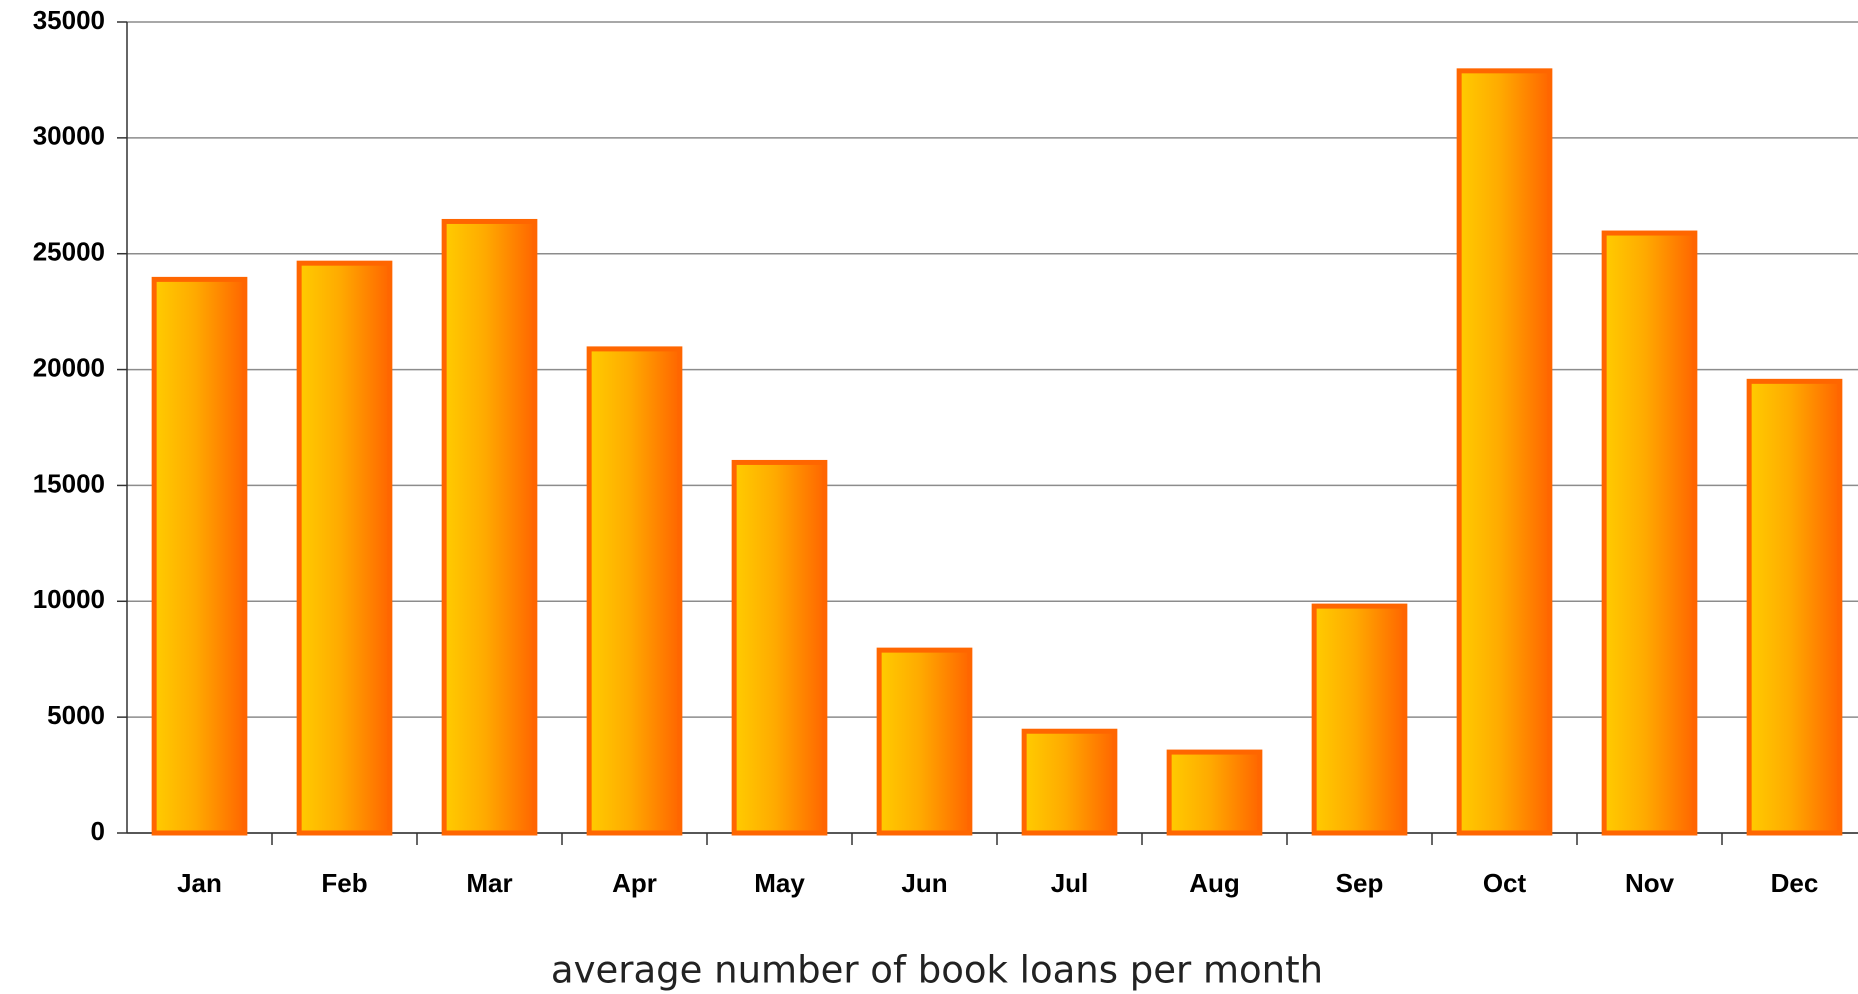 This screenshot has width=1858, height=994. What do you see at coordinates (634, 883) in the screenshot?
I see `x-tick-label: Apr` at bounding box center [634, 883].